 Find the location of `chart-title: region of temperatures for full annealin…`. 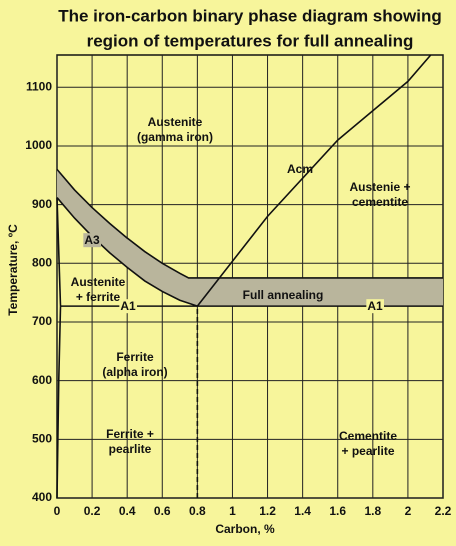

chart-title: region of temperatures for full annealin… is located at coordinates (250, 40).